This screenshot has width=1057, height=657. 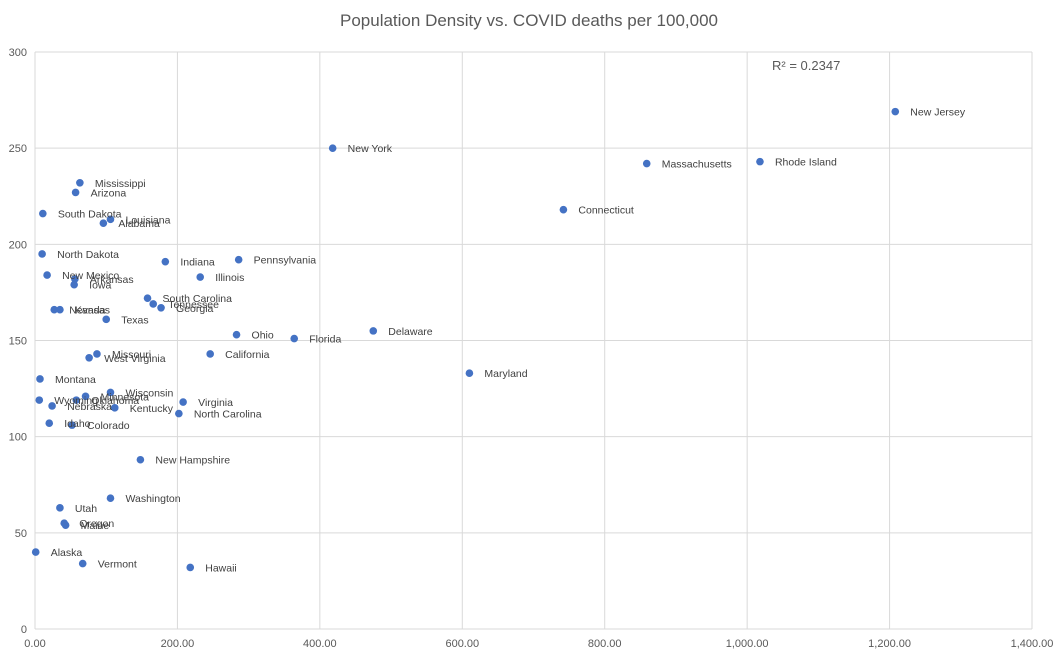 I want to click on x-tick-label: 600.00, so click(x=462, y=644).